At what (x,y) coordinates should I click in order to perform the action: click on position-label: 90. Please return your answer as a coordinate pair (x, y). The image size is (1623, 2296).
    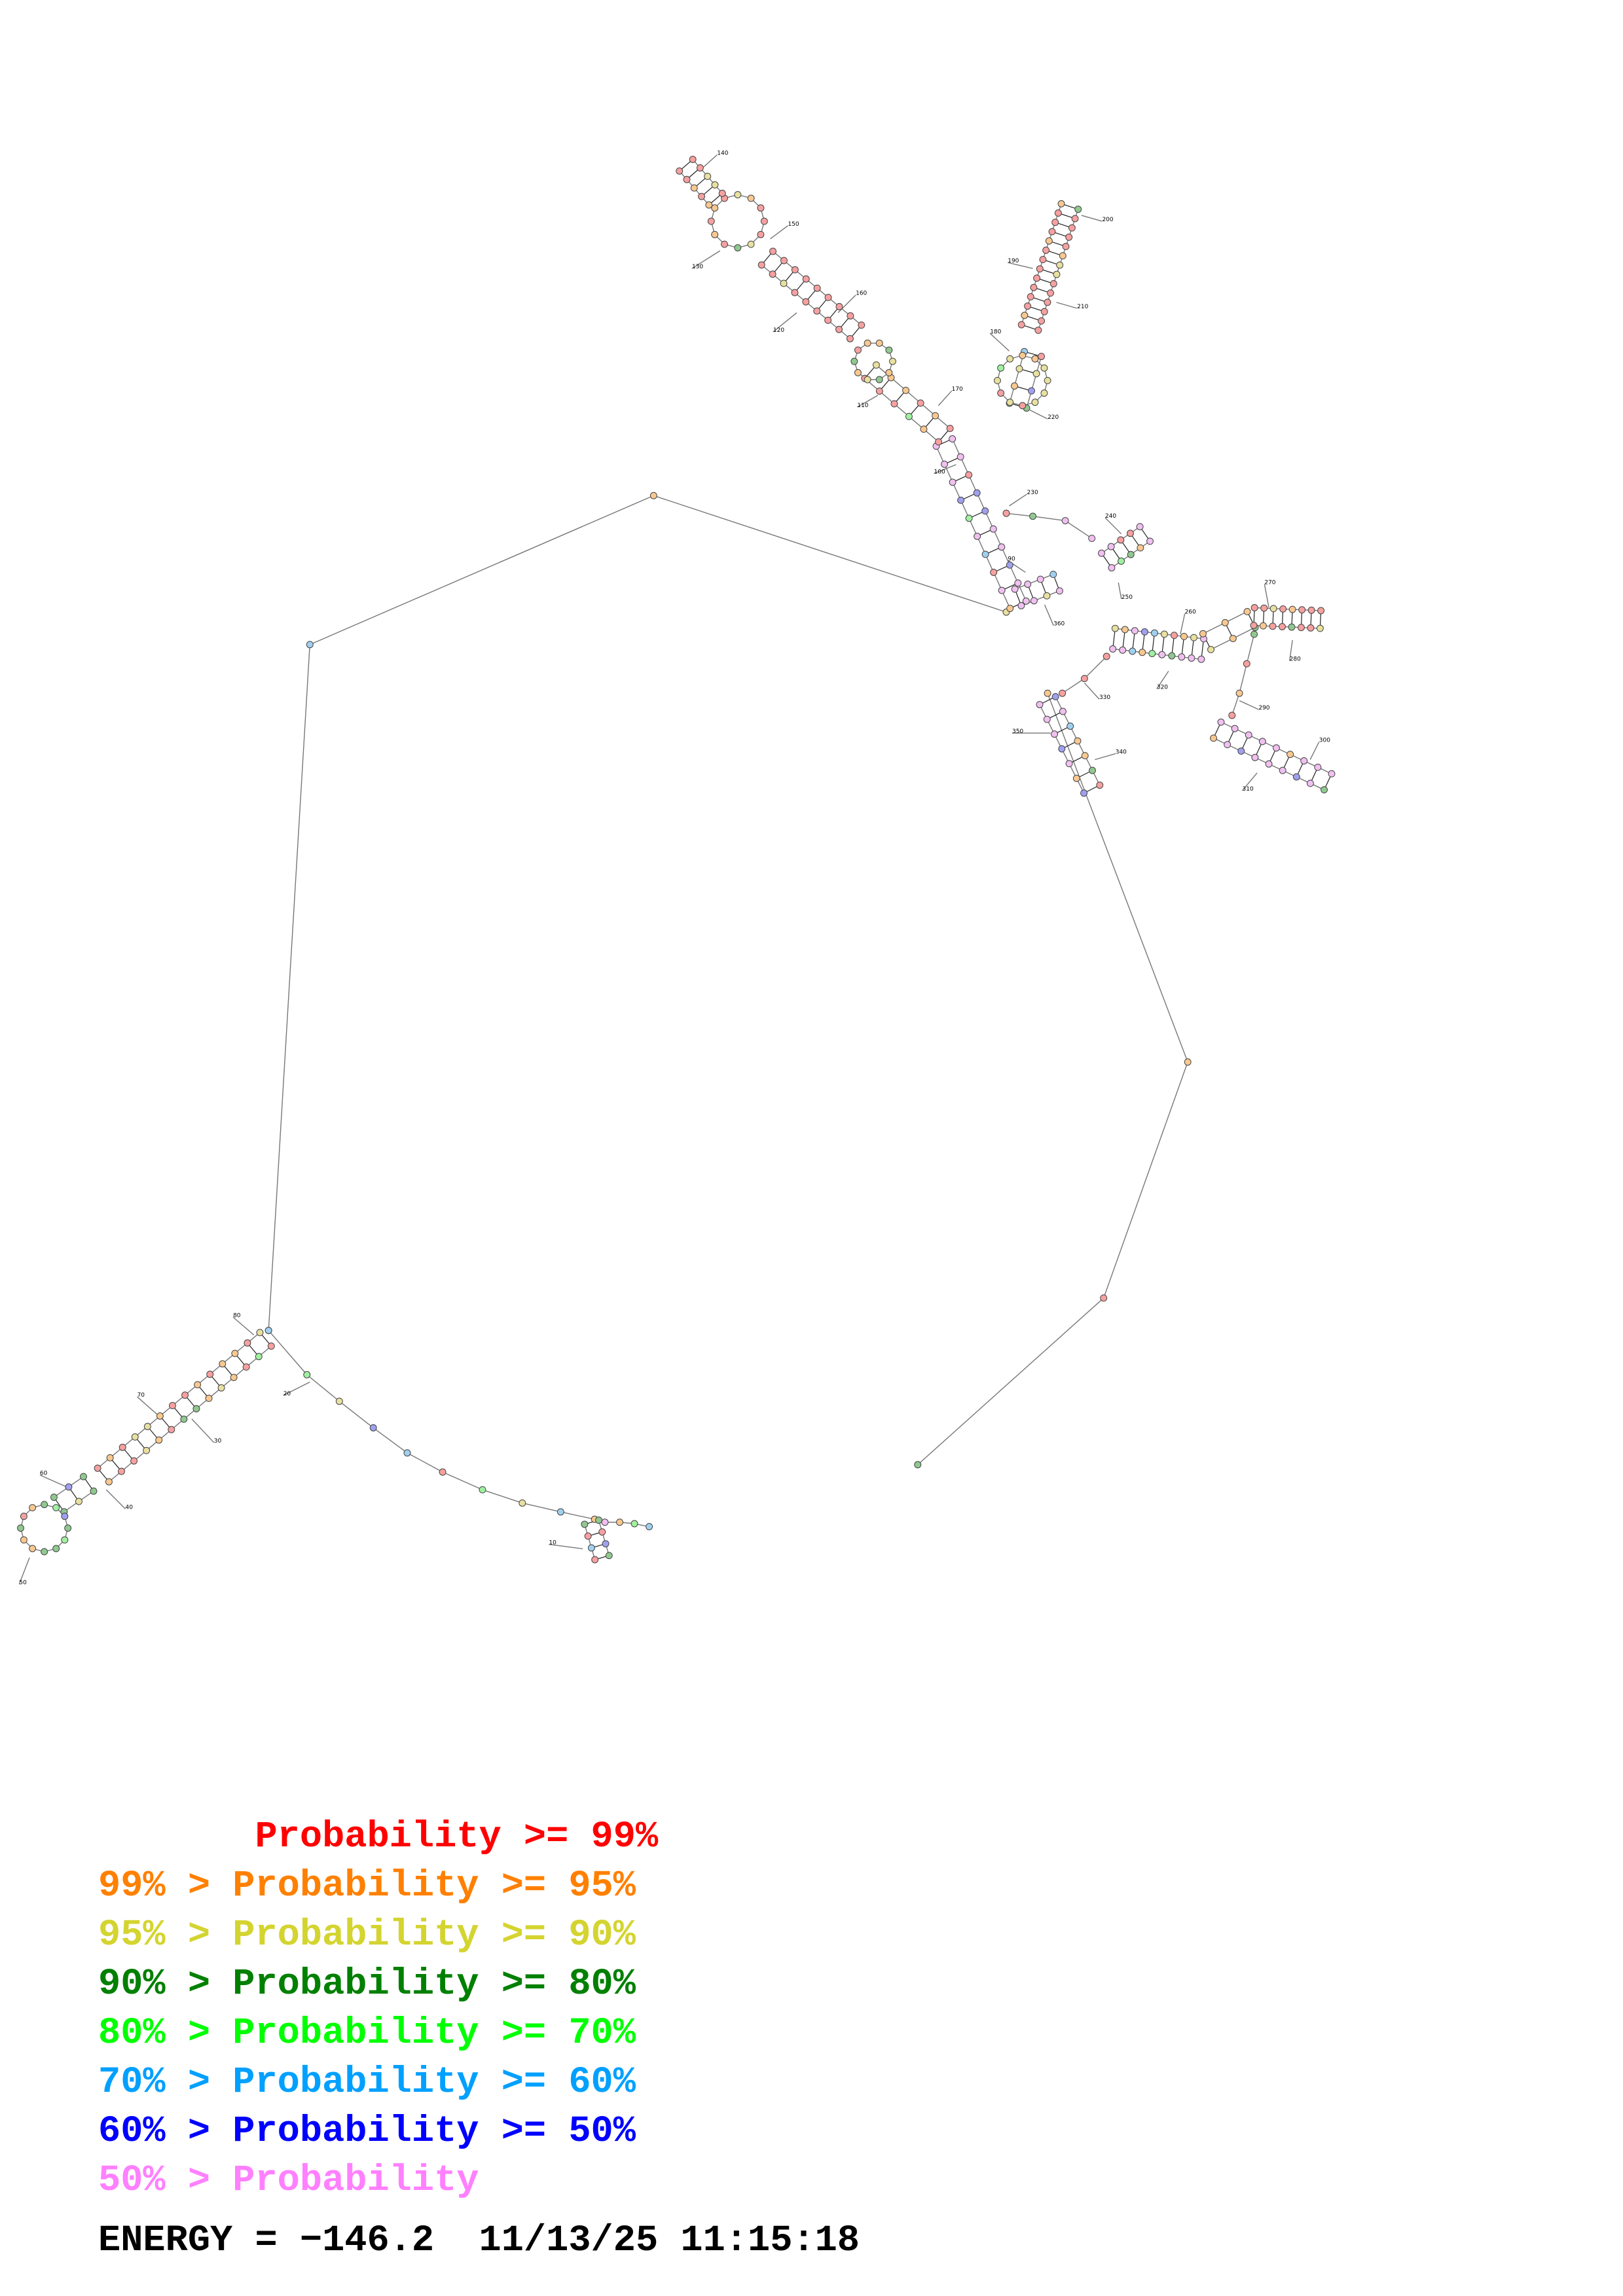
    Looking at the image, I should click on (1011, 559).